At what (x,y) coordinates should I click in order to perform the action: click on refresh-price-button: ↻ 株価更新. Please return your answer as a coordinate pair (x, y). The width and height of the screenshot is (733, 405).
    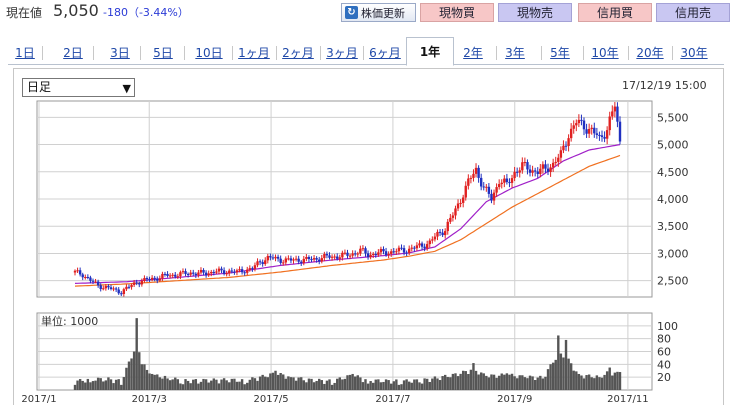
    Looking at the image, I should click on (378, 12).